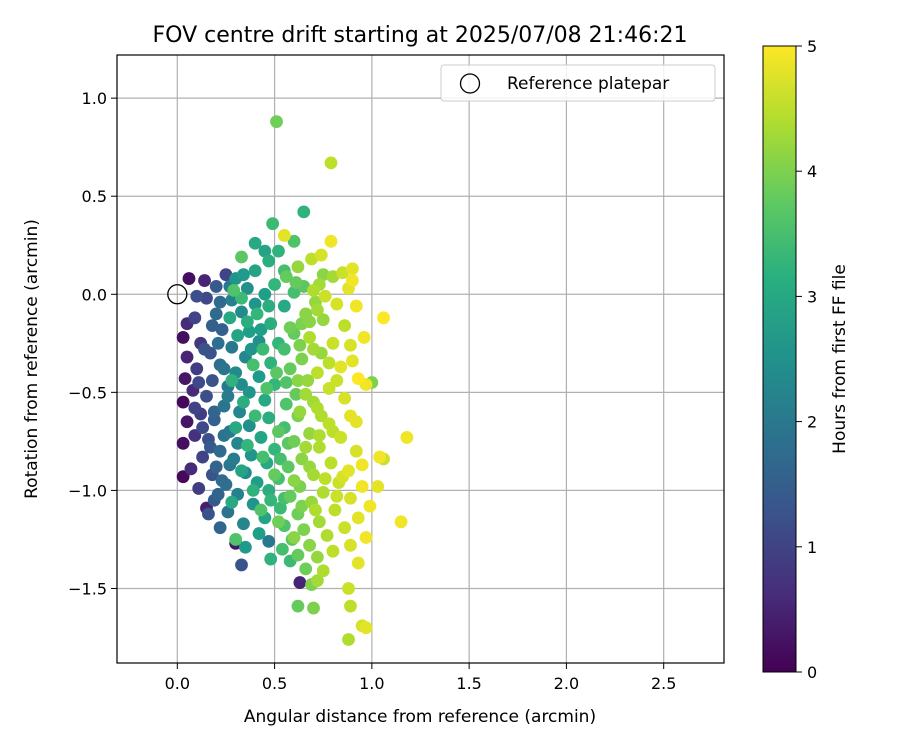  What do you see at coordinates (840, 359) in the screenshot?
I see `colorbar-label: Hours from first FF file` at bounding box center [840, 359].